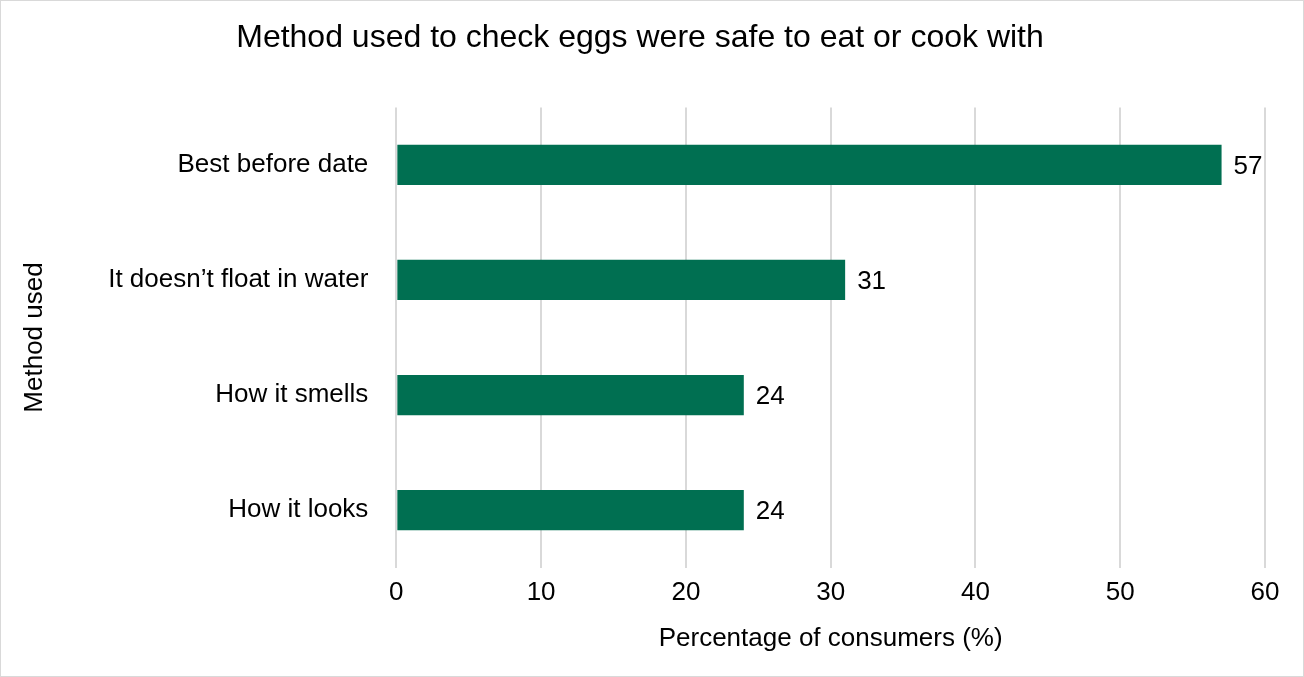 This screenshot has width=1304, height=677. I want to click on x-tick-label: 60, so click(1265, 591).